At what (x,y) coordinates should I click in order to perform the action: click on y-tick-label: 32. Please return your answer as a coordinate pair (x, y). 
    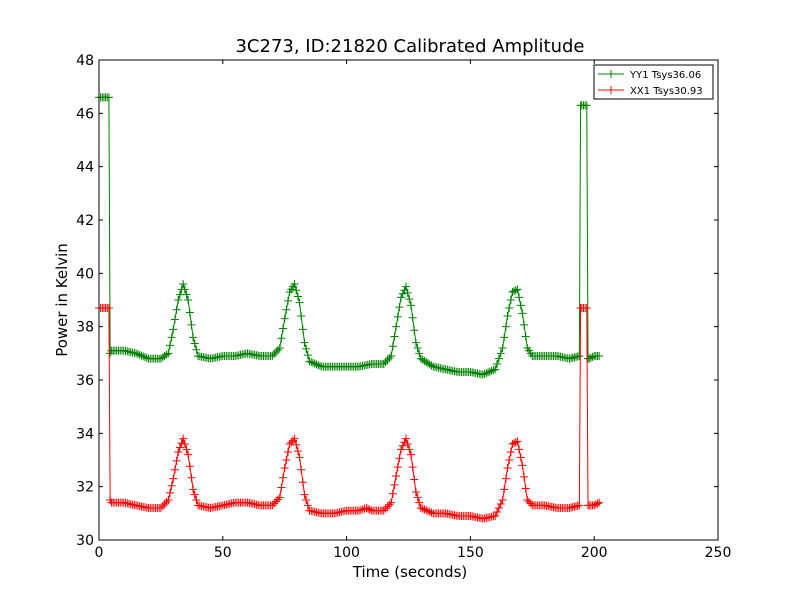
    Looking at the image, I should click on (85, 488).